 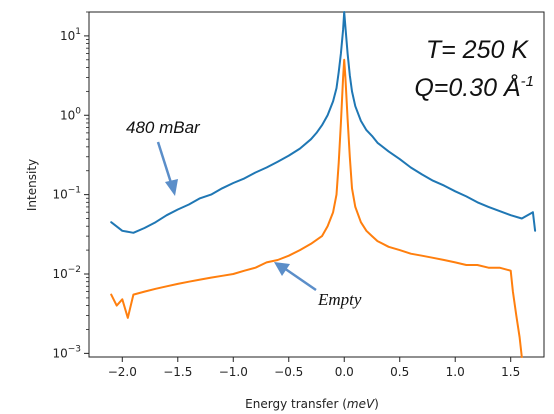 I want to click on x-tick-label: 1.0, so click(x=455, y=372).